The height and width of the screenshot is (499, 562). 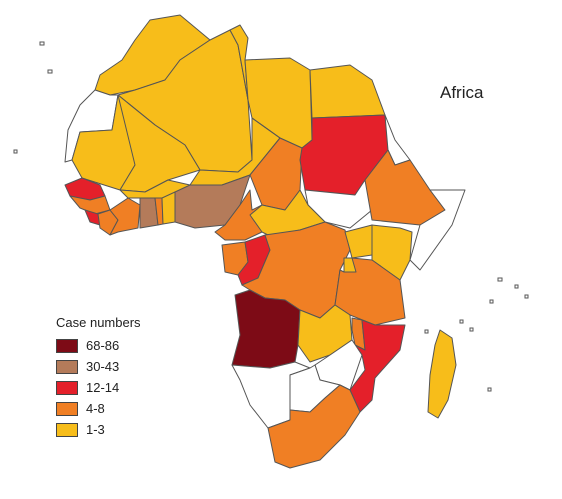 What do you see at coordinates (103, 366) in the screenshot?
I see `legend-label: 30-43` at bounding box center [103, 366].